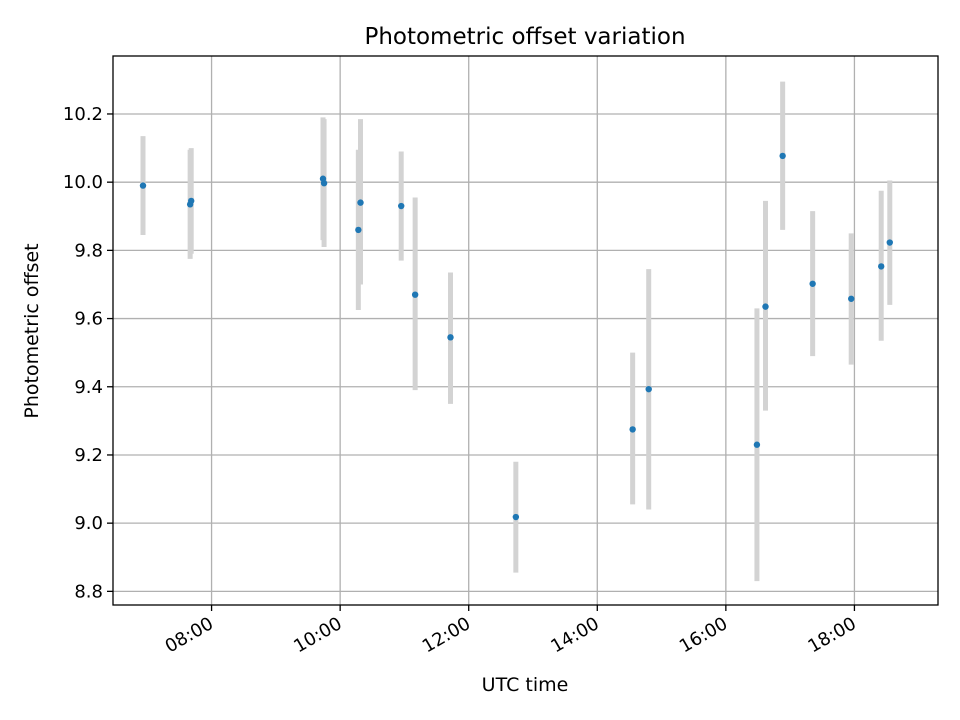  Describe the element at coordinates (88, 455) in the screenshot. I see `y-tick-label: 9.2` at that location.